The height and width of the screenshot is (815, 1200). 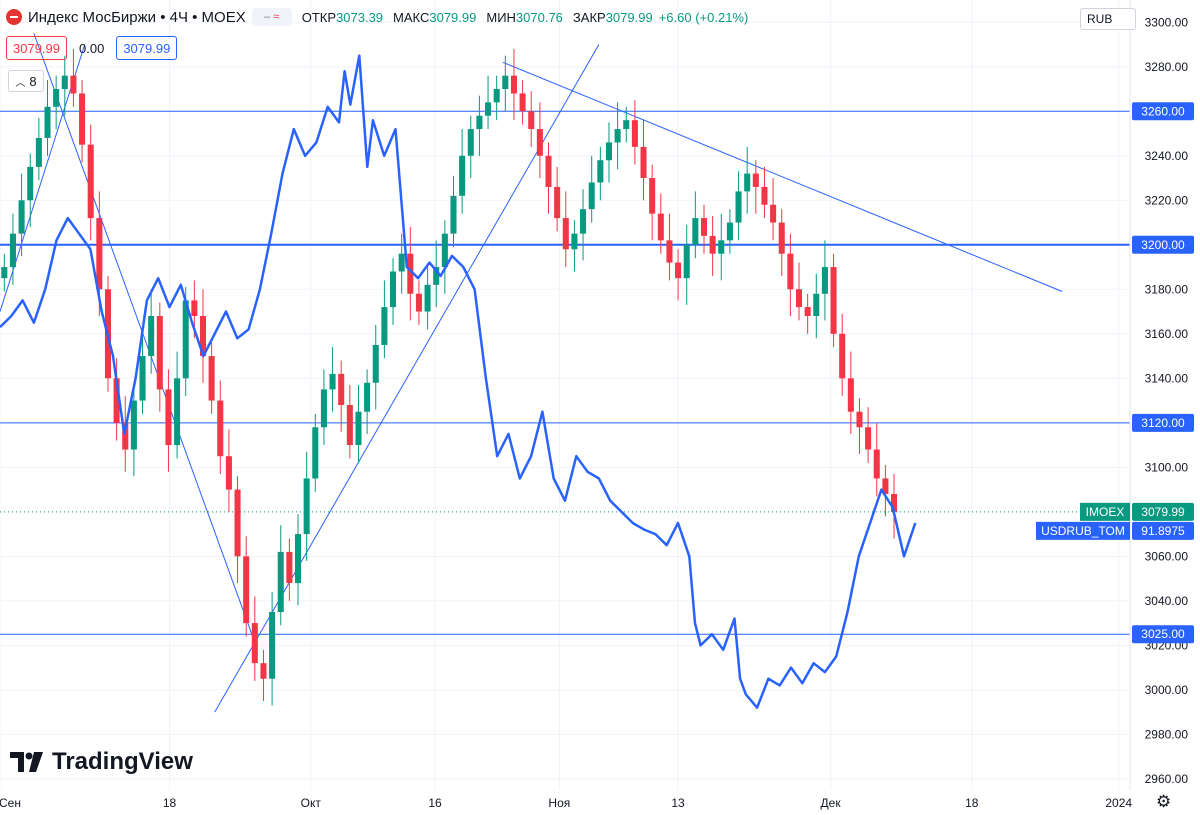 I want to click on buy-price-button: 3079.99, so click(x=147, y=48).